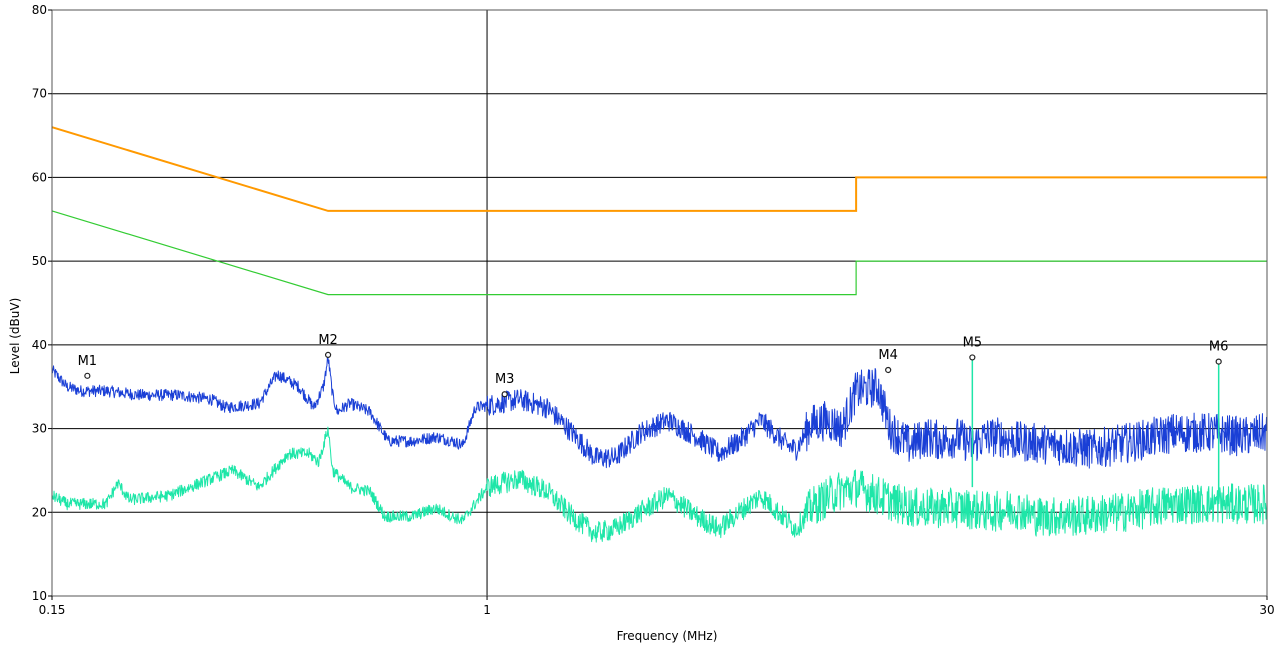  Describe the element at coordinates (39, 512) in the screenshot. I see `y-tick-label: 20` at that location.